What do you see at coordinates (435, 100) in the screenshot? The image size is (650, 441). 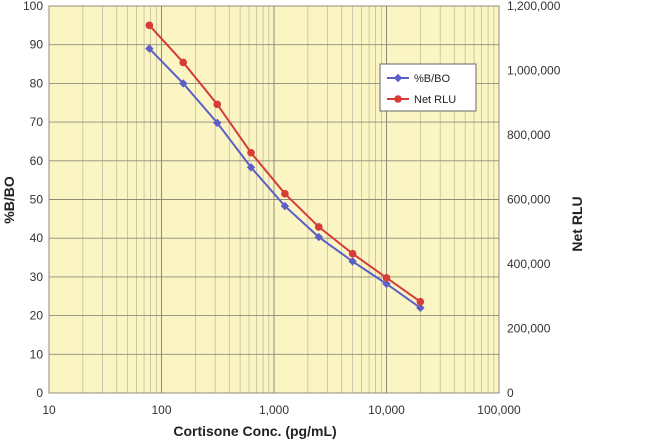 I see `legend-label: Net RLU` at bounding box center [435, 100].